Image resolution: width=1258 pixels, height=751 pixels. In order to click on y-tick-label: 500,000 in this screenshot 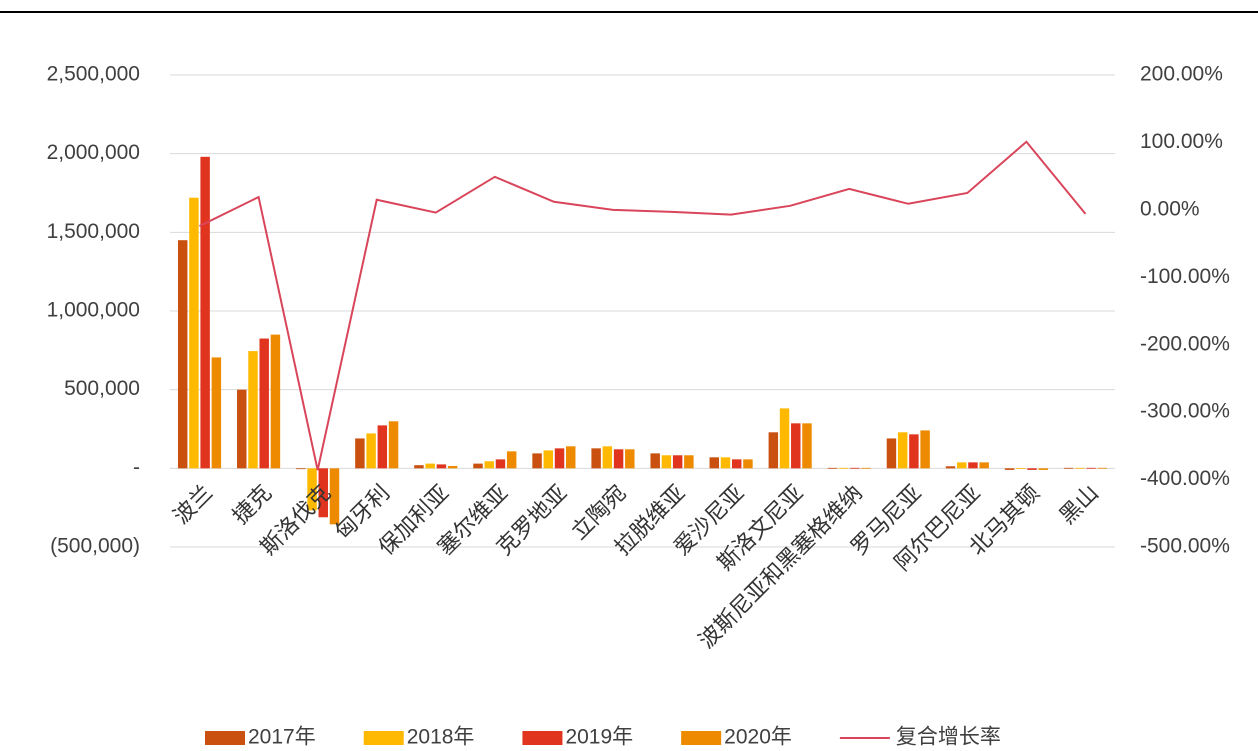, I will do `click(102, 388)`.